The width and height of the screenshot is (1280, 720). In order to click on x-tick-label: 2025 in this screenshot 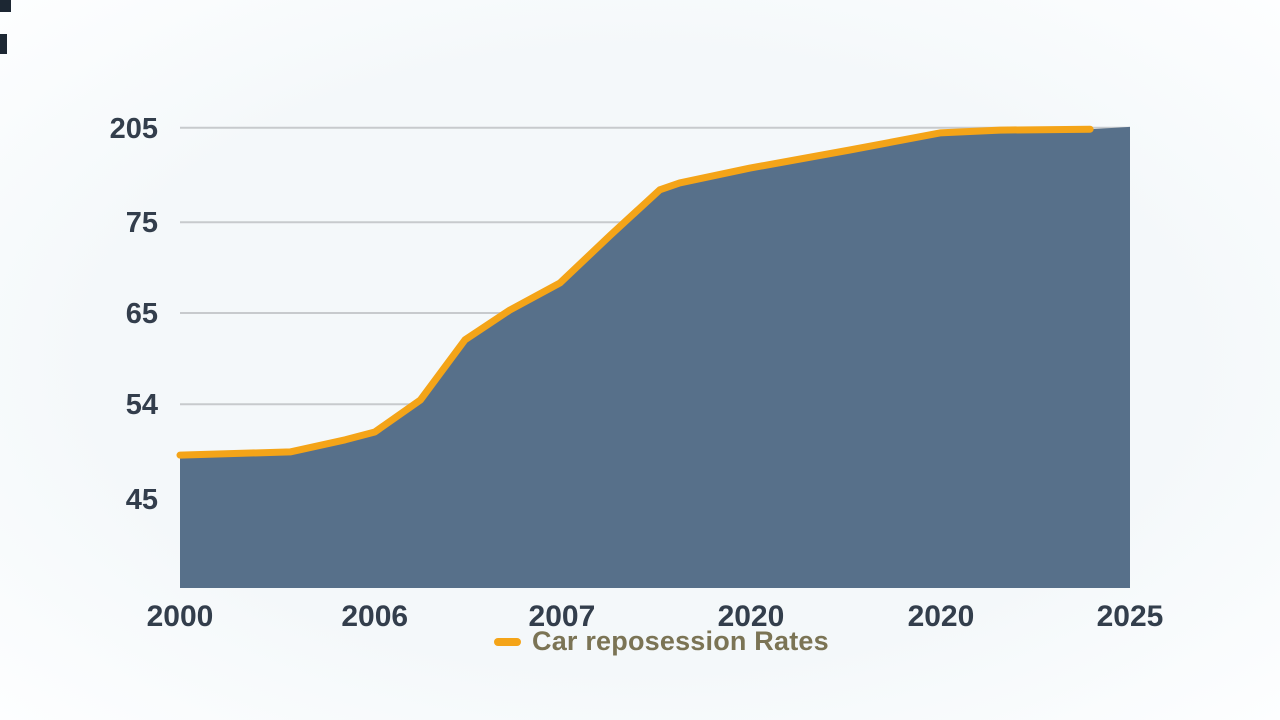, I will do `click(1130, 616)`.